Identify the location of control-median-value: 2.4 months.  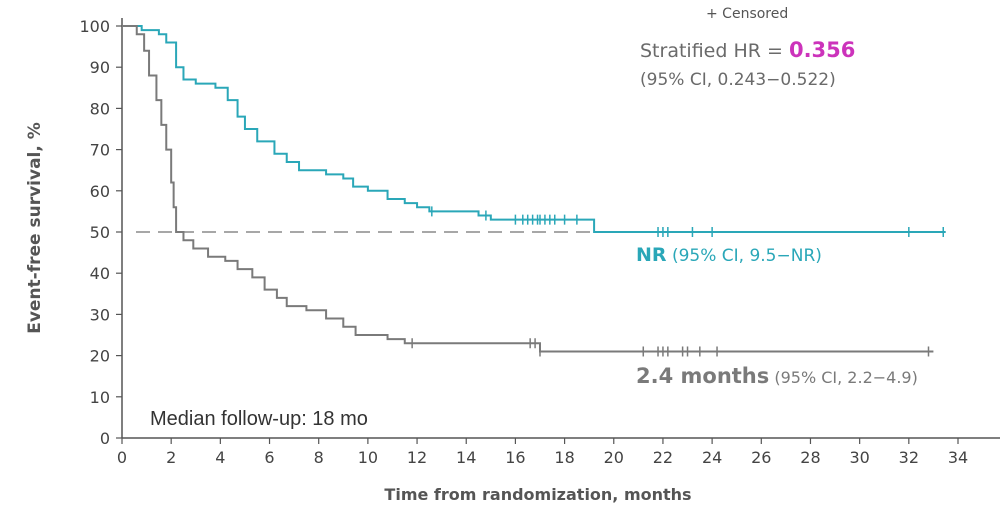
(703, 376).